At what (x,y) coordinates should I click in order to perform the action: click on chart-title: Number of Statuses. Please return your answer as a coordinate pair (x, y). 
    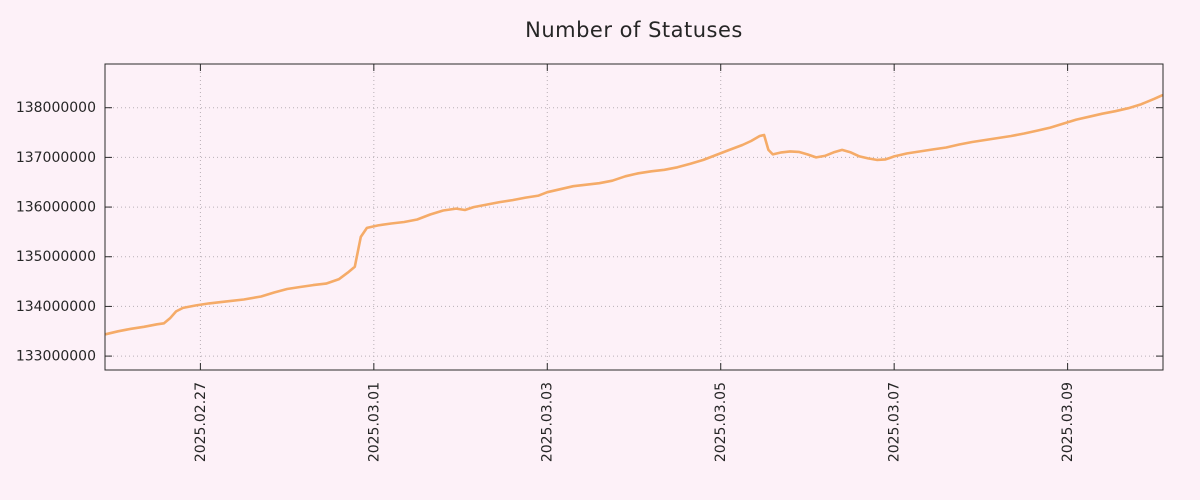
    Looking at the image, I should click on (634, 30).